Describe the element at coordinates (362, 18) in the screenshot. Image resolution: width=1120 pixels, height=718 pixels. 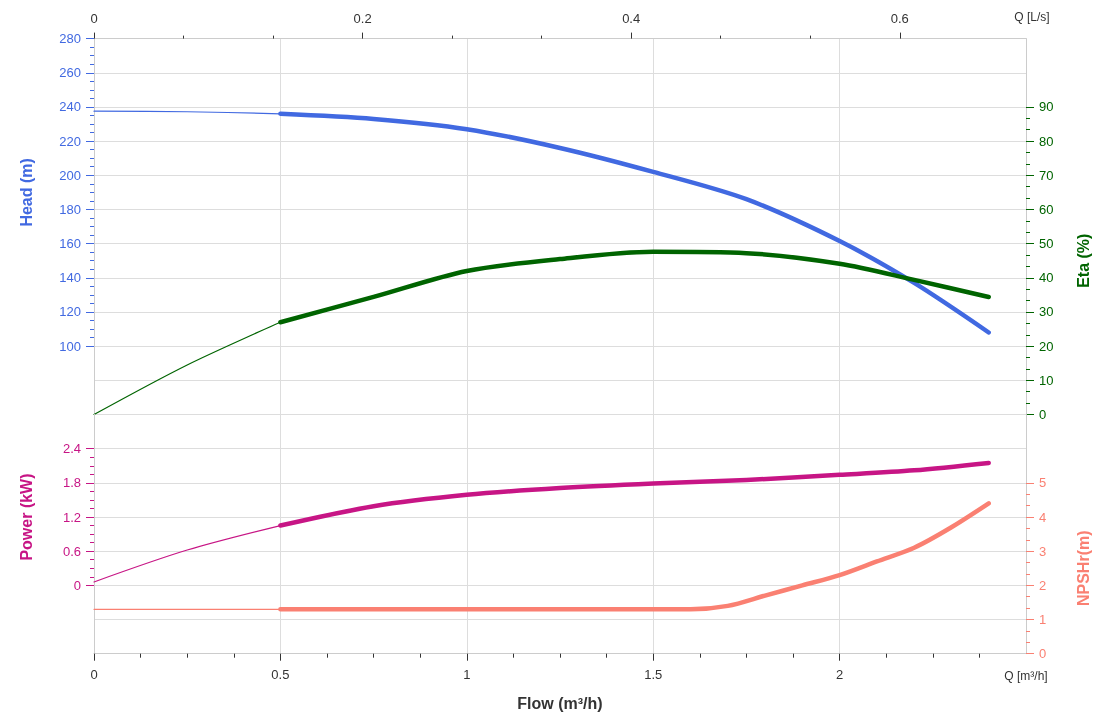
I see `x2-tick-label: 0.2` at that location.